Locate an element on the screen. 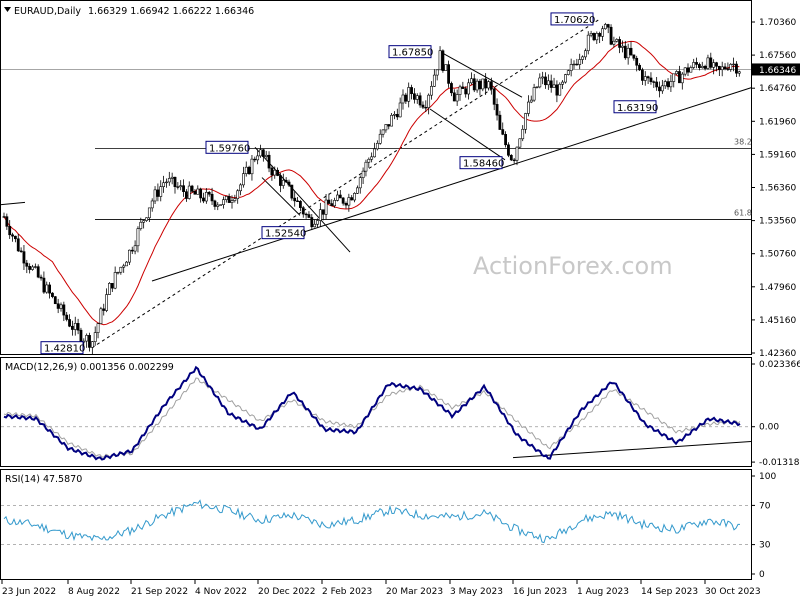  key-level-label: 1.70620 is located at coordinates (572, 19).